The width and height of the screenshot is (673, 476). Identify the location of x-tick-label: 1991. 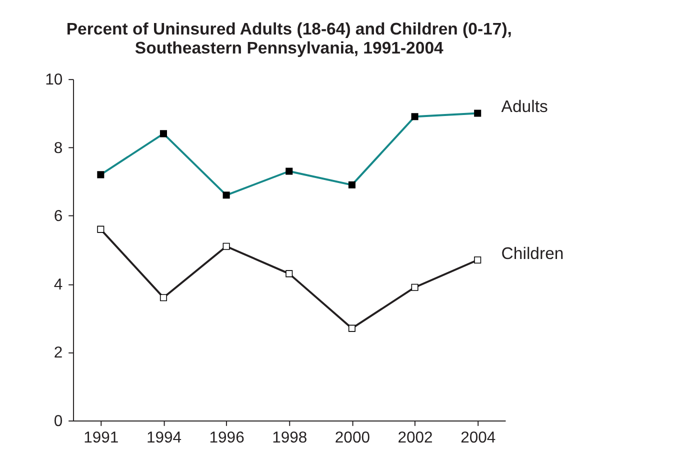
(101, 438).